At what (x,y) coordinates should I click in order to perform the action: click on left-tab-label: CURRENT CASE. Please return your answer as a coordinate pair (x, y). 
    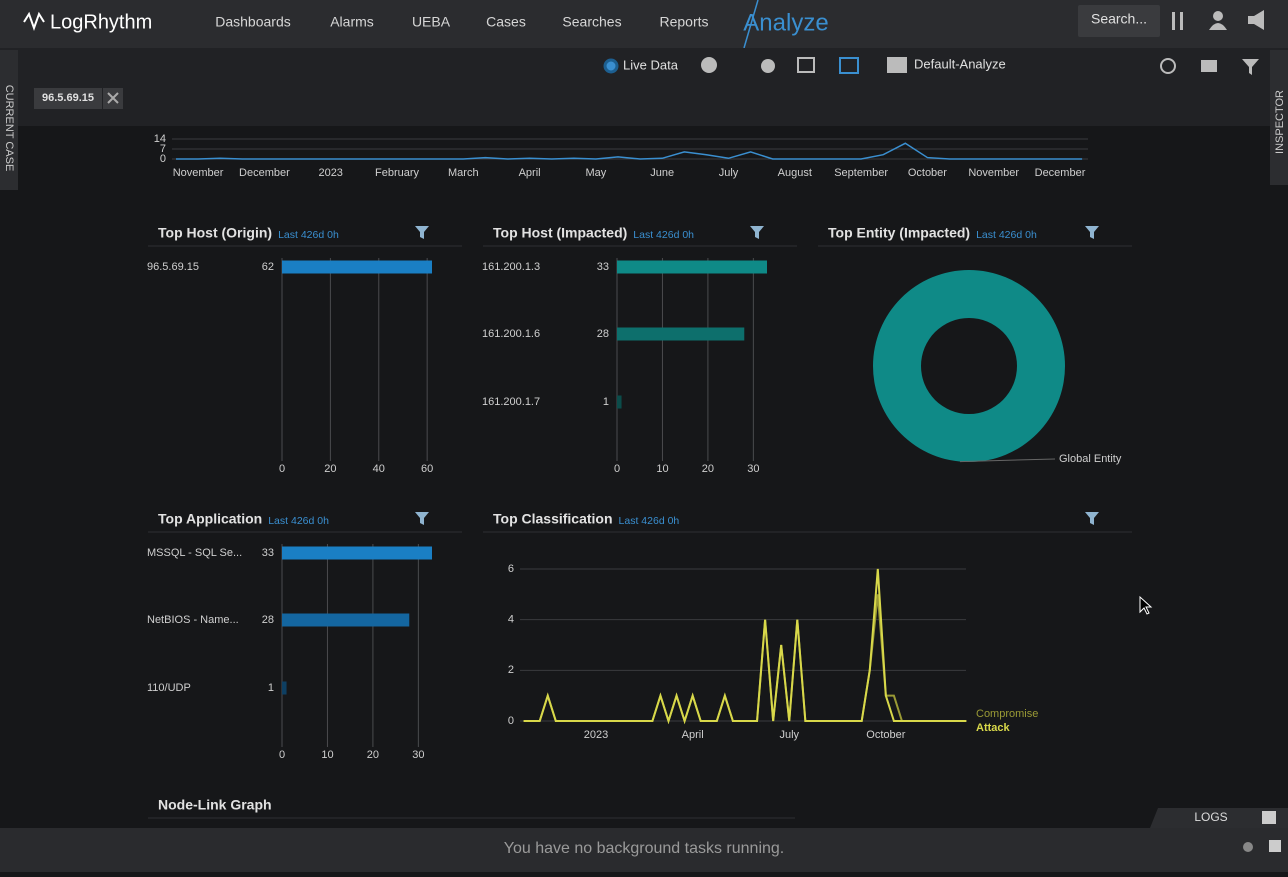
    Looking at the image, I should click on (9, 128).